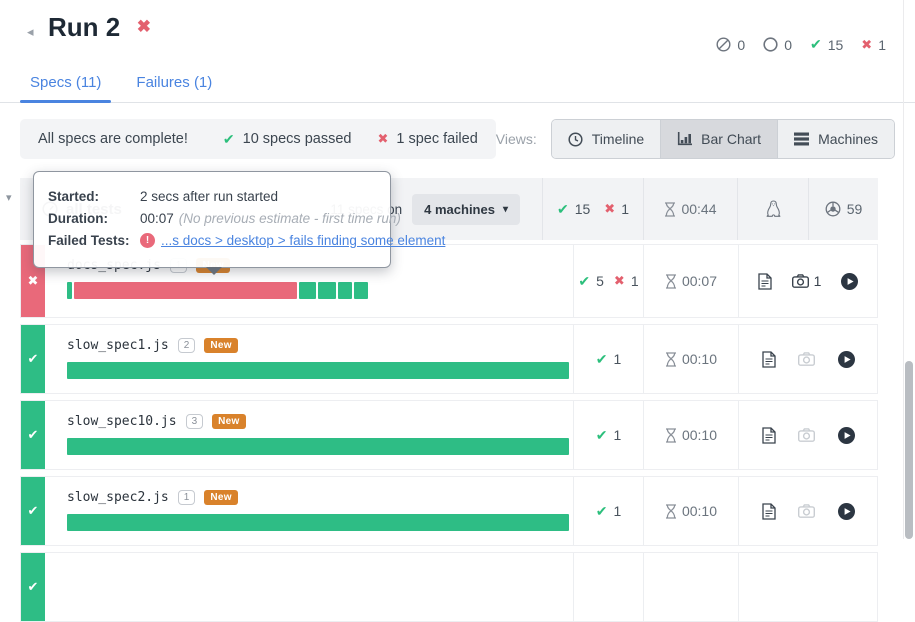  I want to click on failed-count: 1, so click(882, 44).